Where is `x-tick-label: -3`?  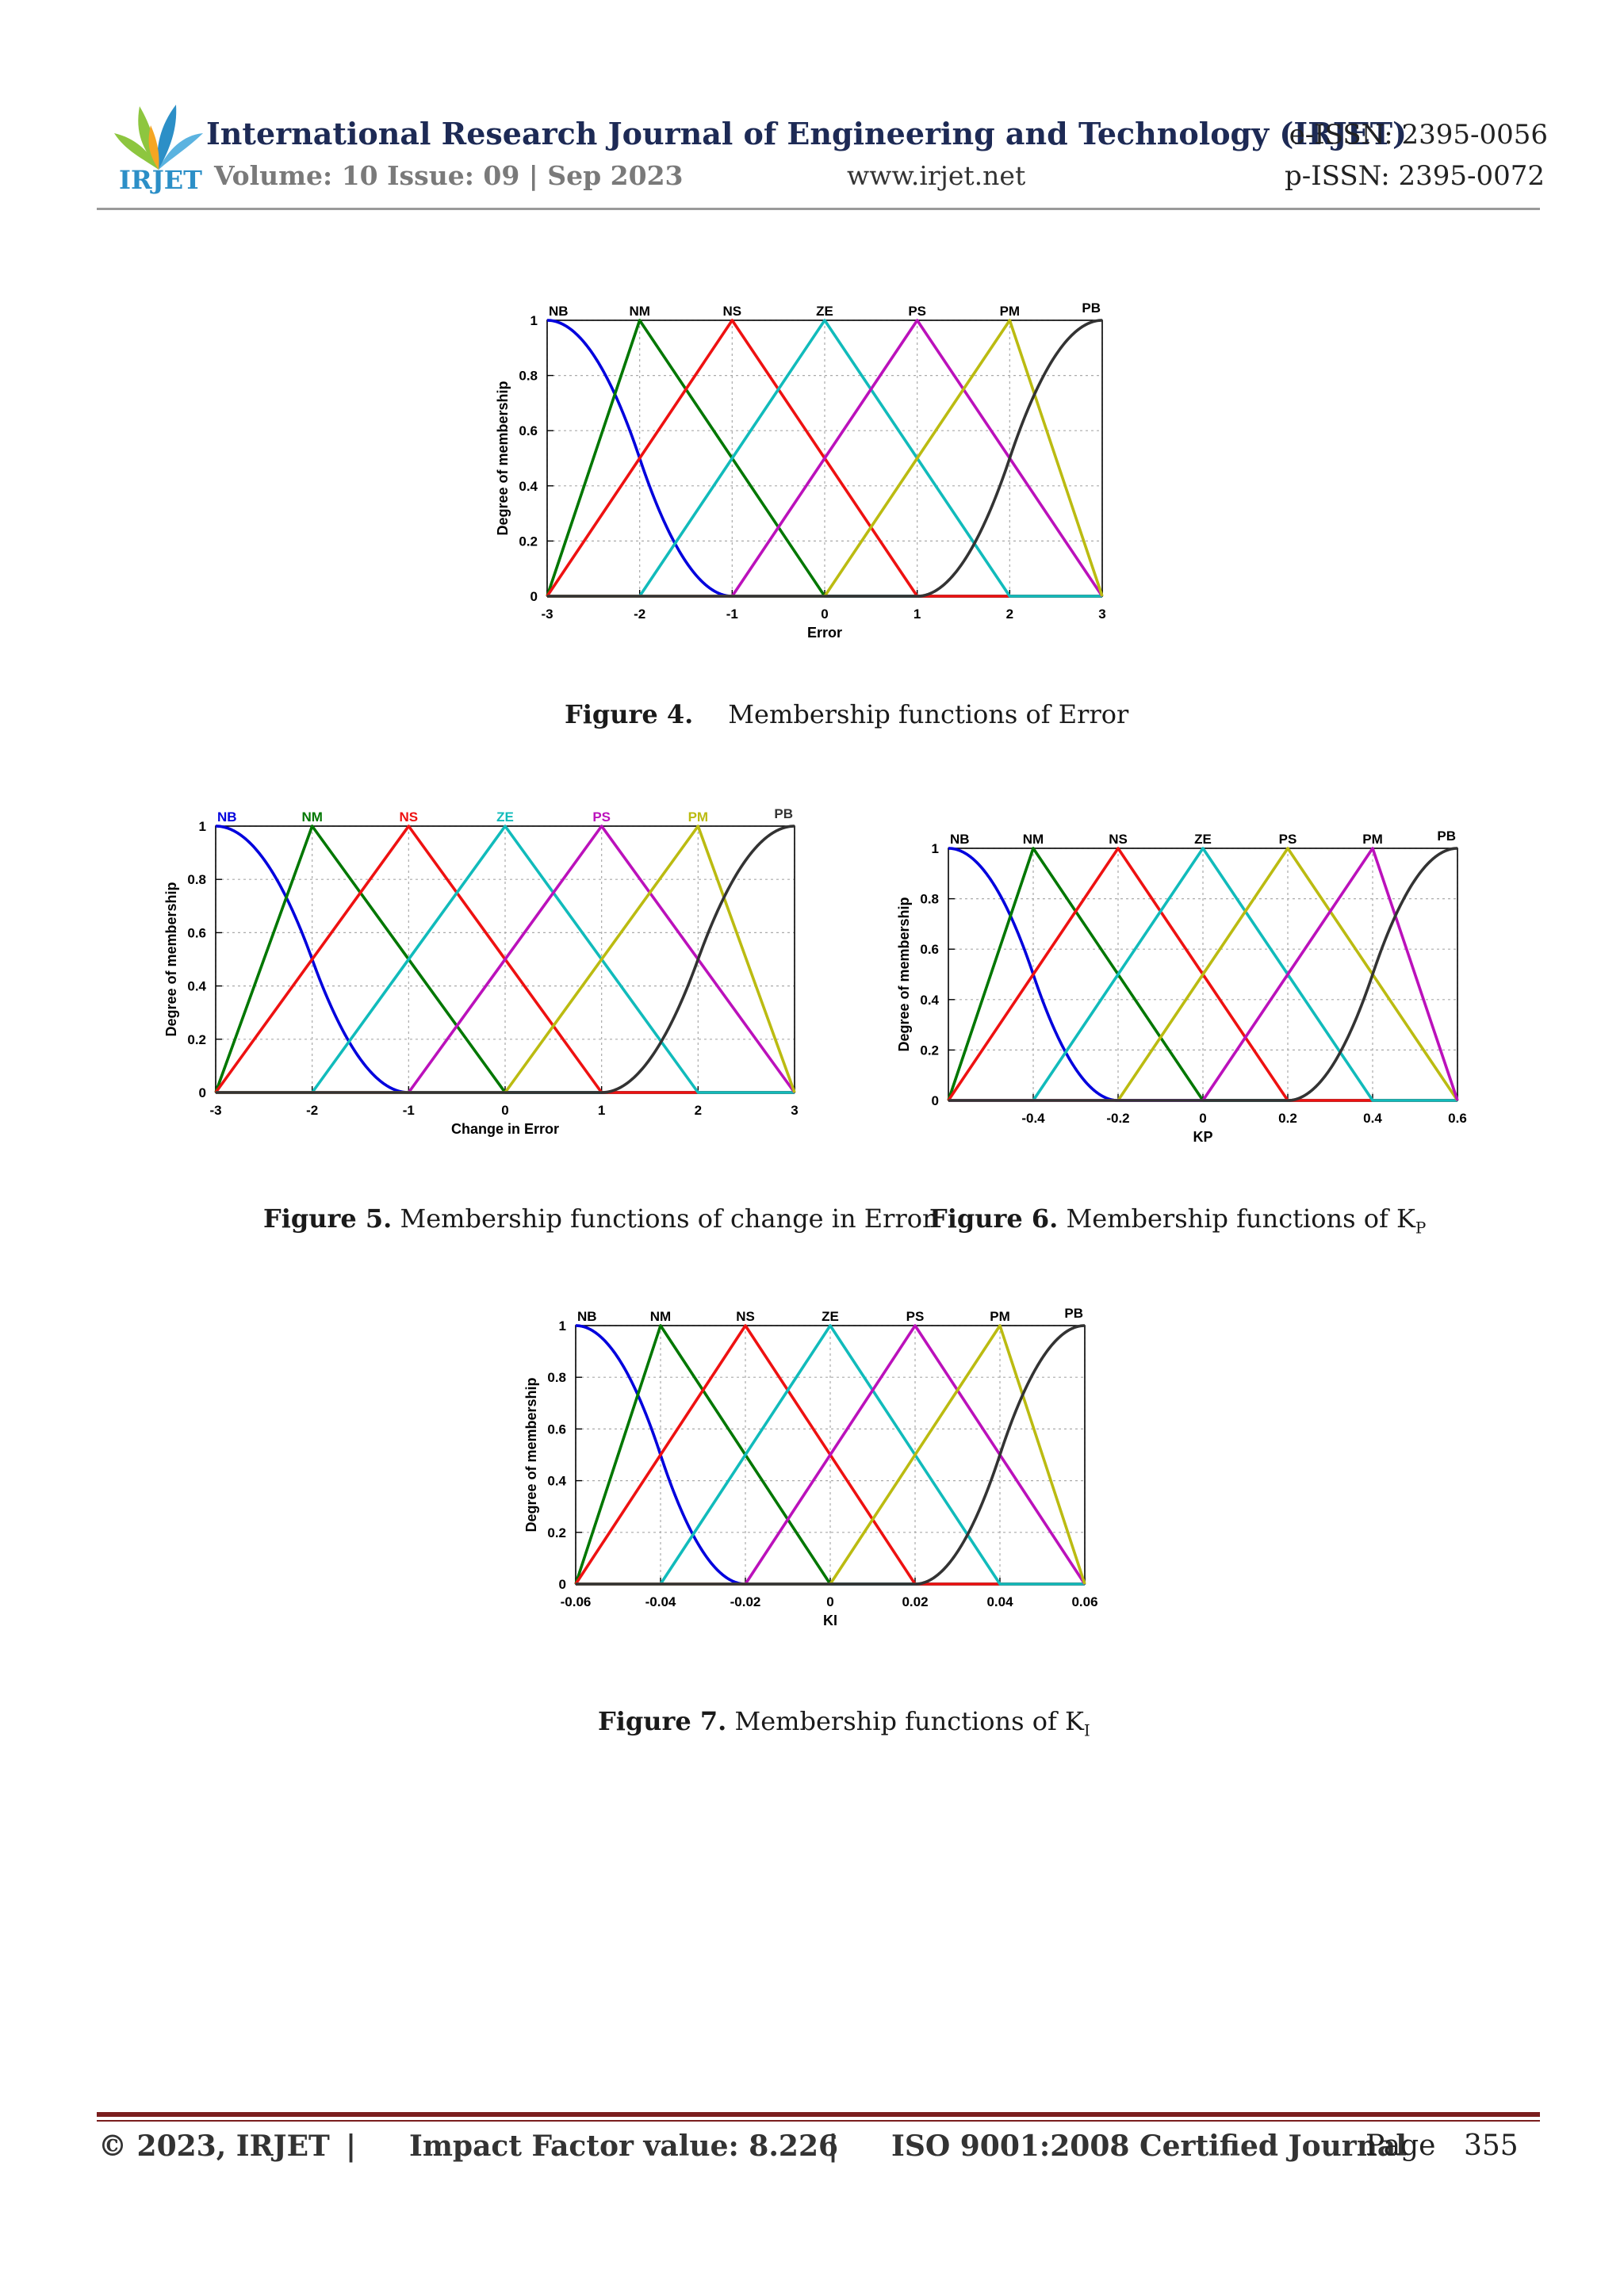 x-tick-label: -3 is located at coordinates (215, 1110).